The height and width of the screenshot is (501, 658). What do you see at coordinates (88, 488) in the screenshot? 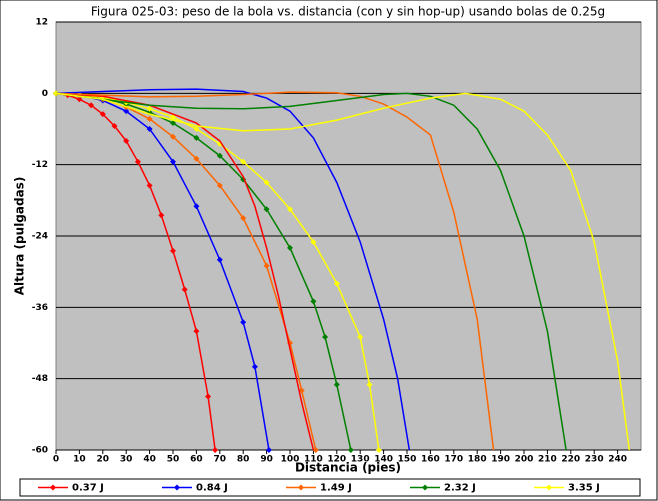
I see `legend-label: 0.37 J` at bounding box center [88, 488].